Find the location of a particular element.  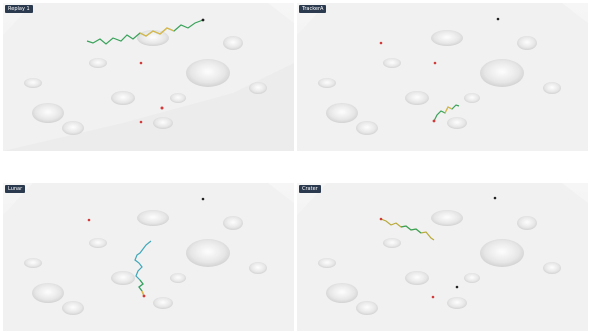

panel-label: Lunar is located at coordinates (15, 189).